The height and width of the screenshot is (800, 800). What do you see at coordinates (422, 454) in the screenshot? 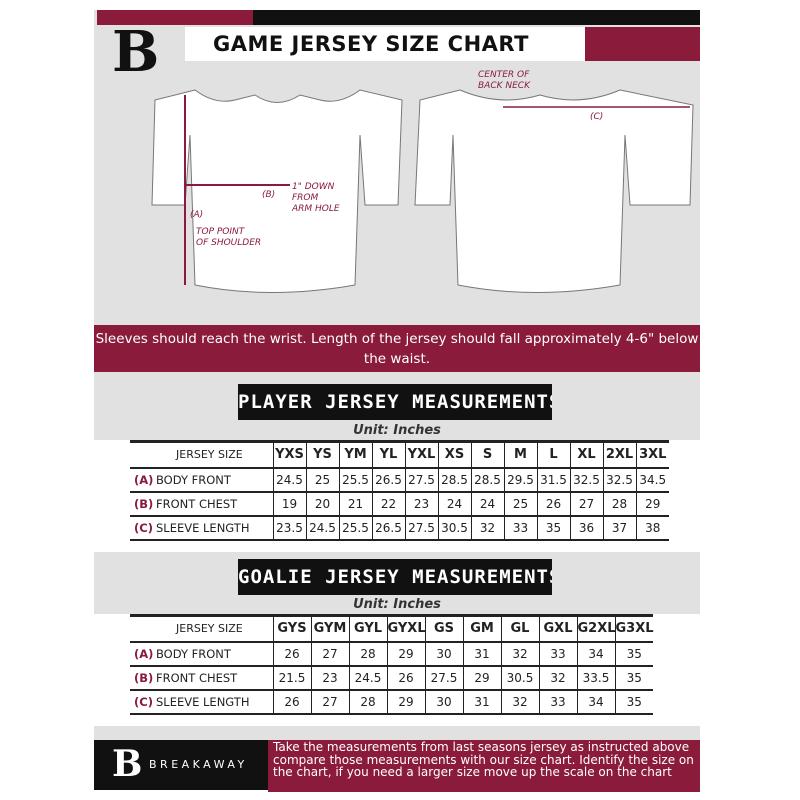
I see `size-header: YXL` at bounding box center [422, 454].